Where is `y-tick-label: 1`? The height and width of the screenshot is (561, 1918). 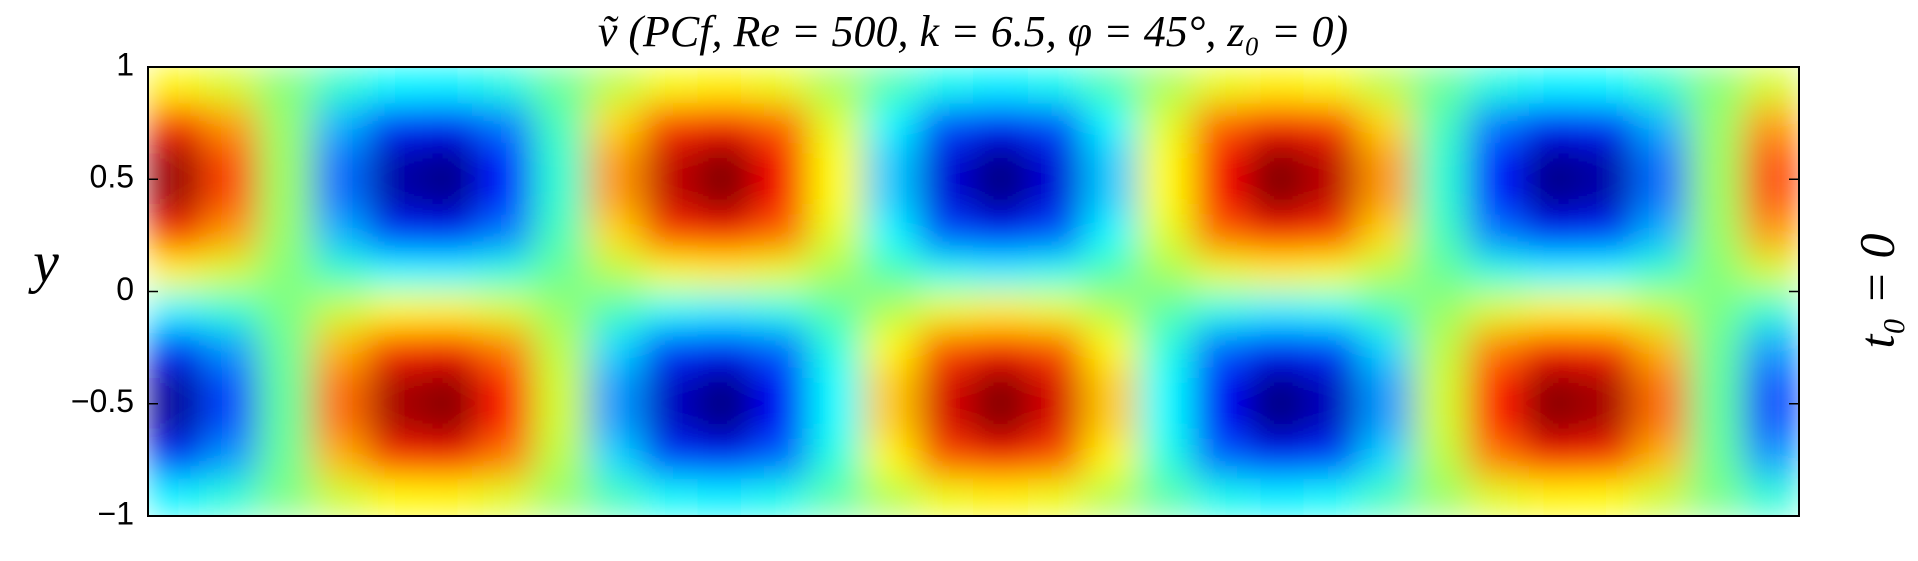
y-tick-label: 1 is located at coordinates (125, 64).